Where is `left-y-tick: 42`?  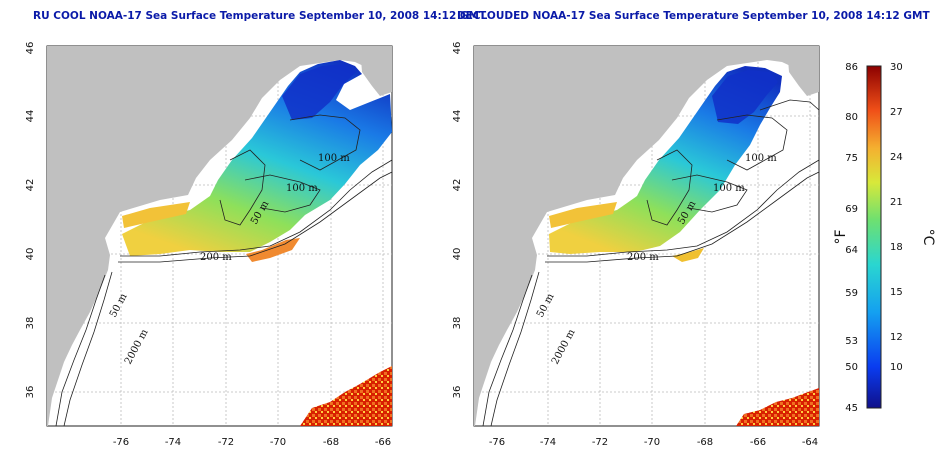
left-y-tick: 42 is located at coordinates (30, 185).